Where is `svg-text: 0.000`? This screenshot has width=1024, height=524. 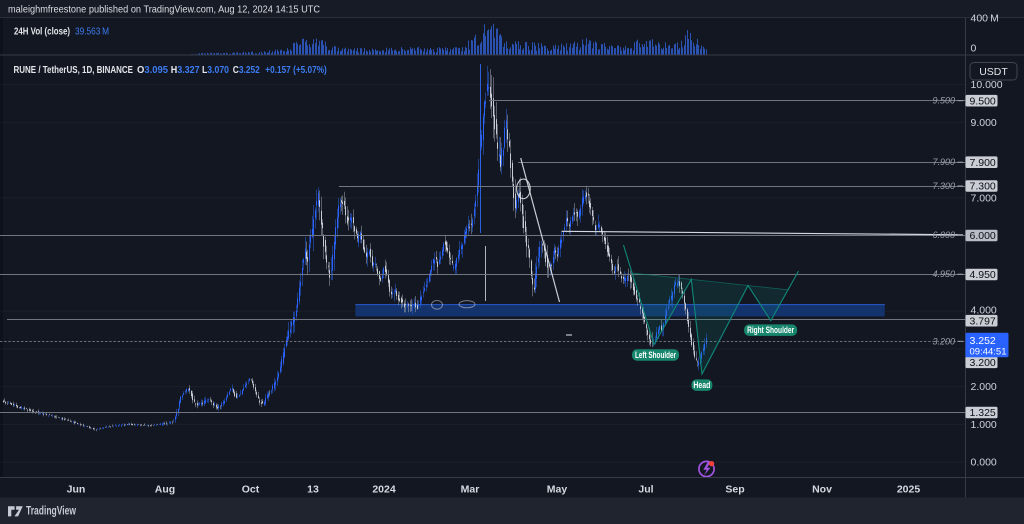 svg-text: 0.000 is located at coordinates (984, 463).